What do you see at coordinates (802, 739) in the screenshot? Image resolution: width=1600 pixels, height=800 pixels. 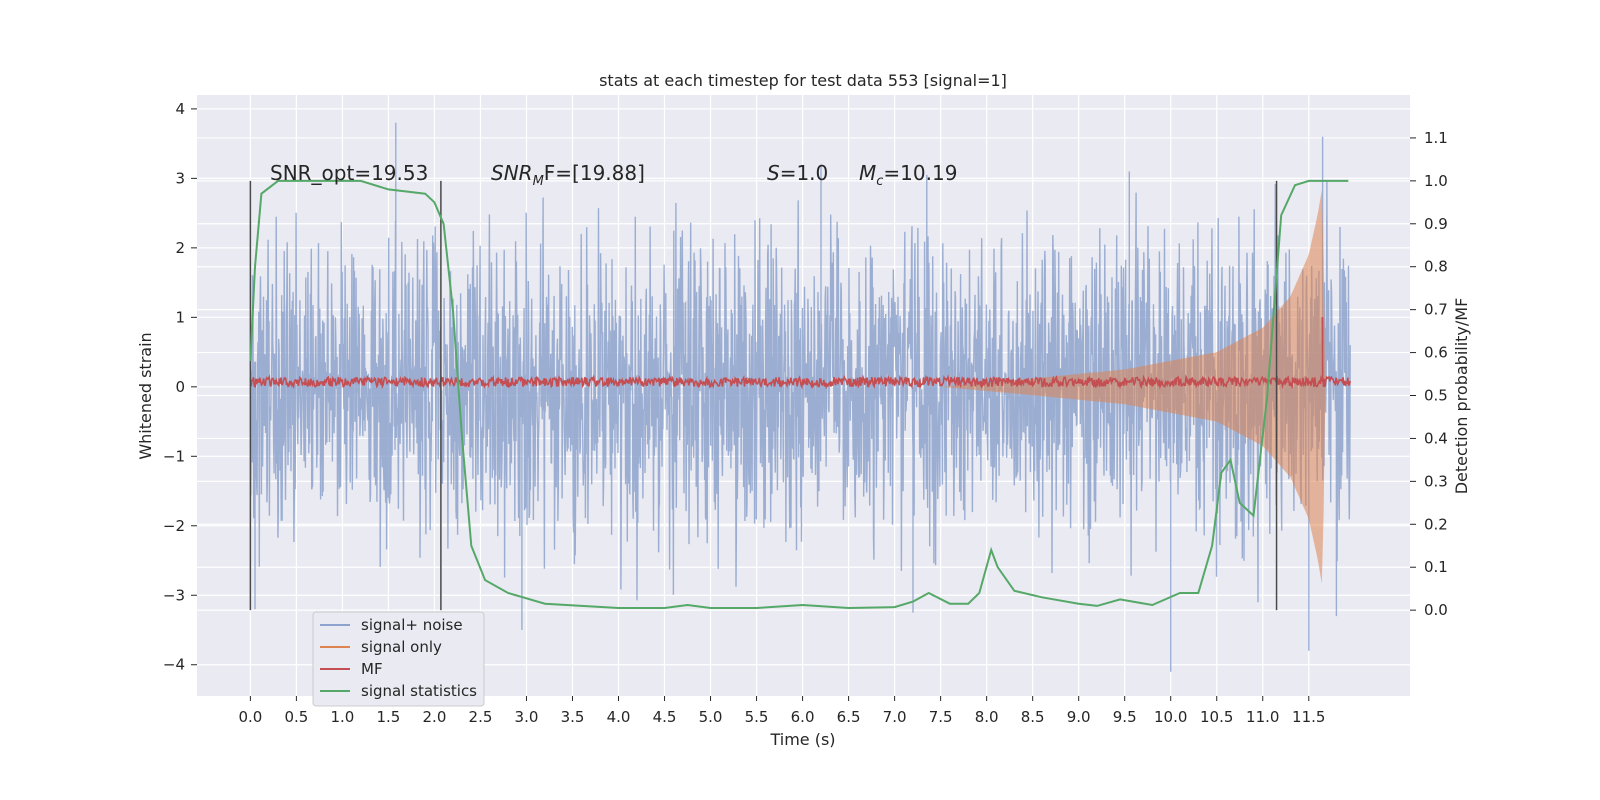 I see `x-axis-label: Time (s)` at bounding box center [802, 739].